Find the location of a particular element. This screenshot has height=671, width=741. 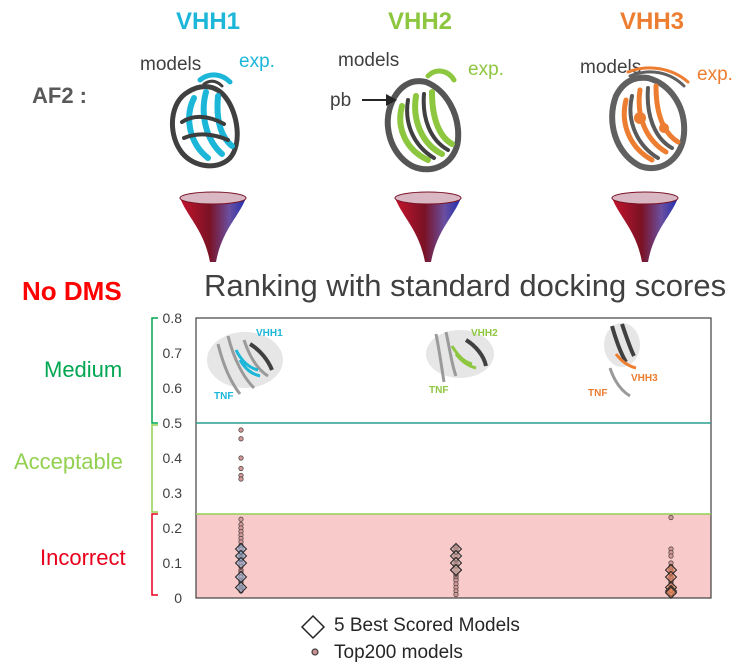

y-tick-label-5: 0.5 is located at coordinates (173, 423).